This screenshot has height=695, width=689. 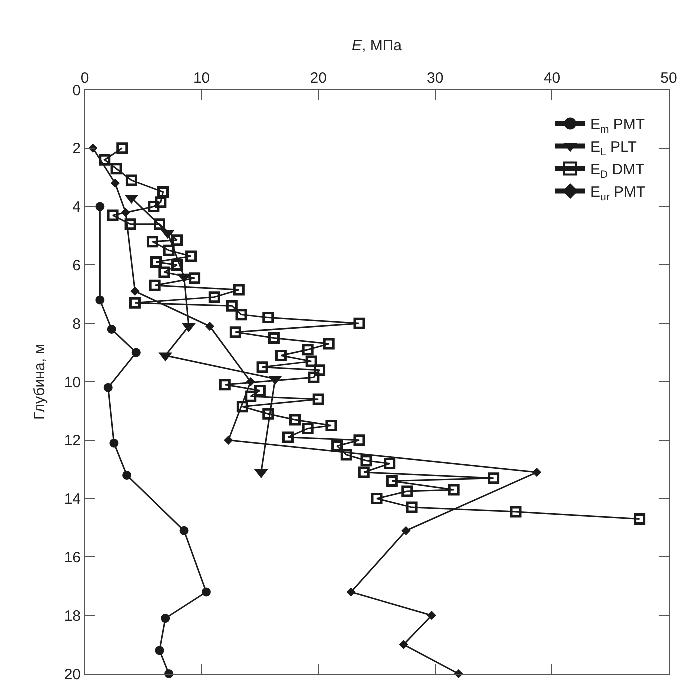 What do you see at coordinates (552, 78) in the screenshot?
I see `x-tick-label: 40` at bounding box center [552, 78].